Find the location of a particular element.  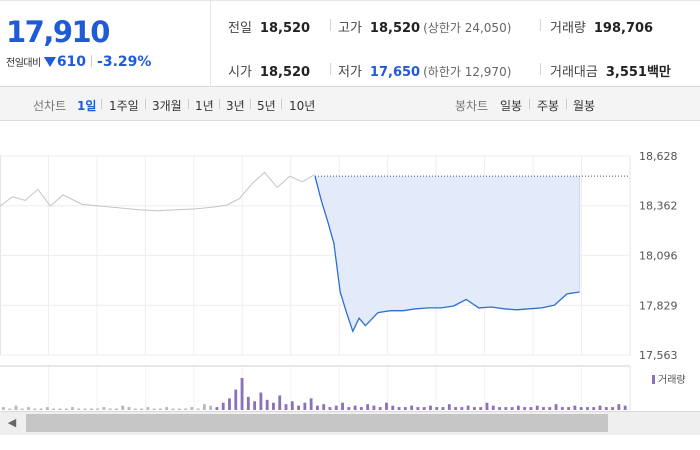

scroll-thumb is located at coordinates (317, 423).